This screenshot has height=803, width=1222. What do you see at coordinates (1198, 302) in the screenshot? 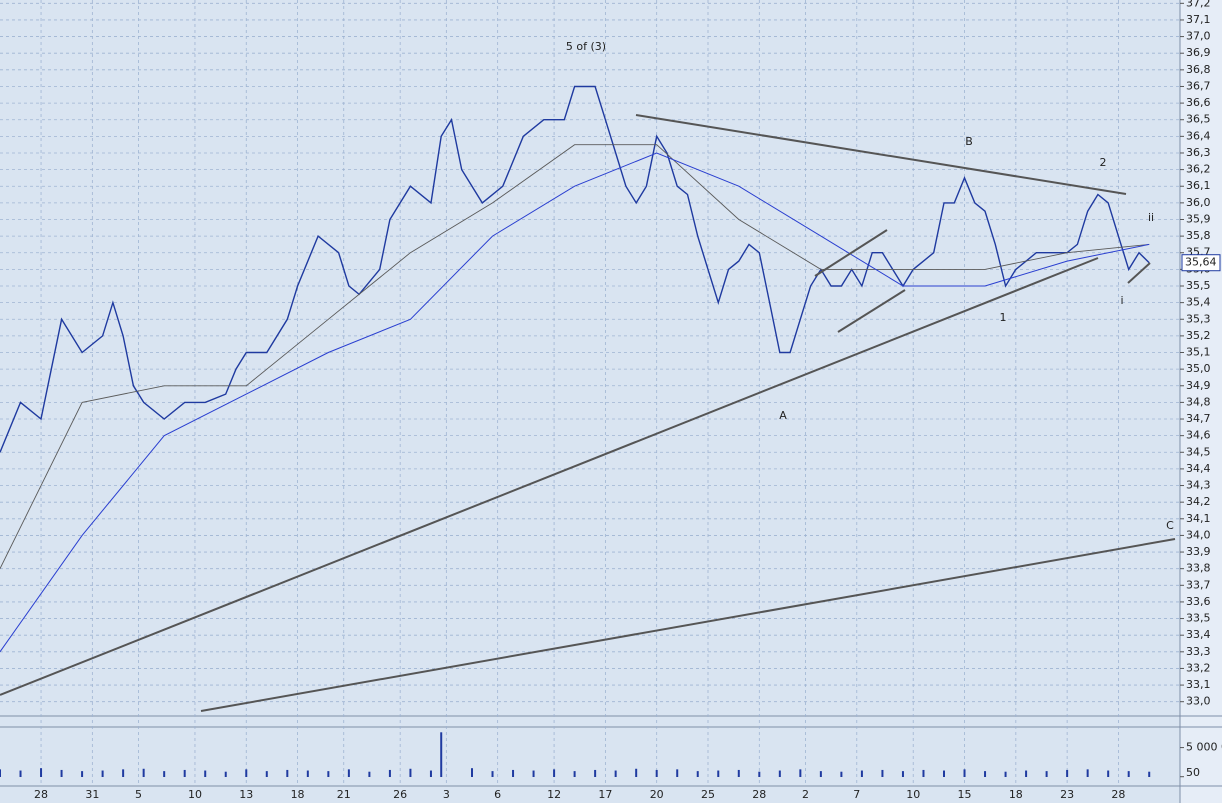
I see `y-tick-label: 35,4` at bounding box center [1198, 302].